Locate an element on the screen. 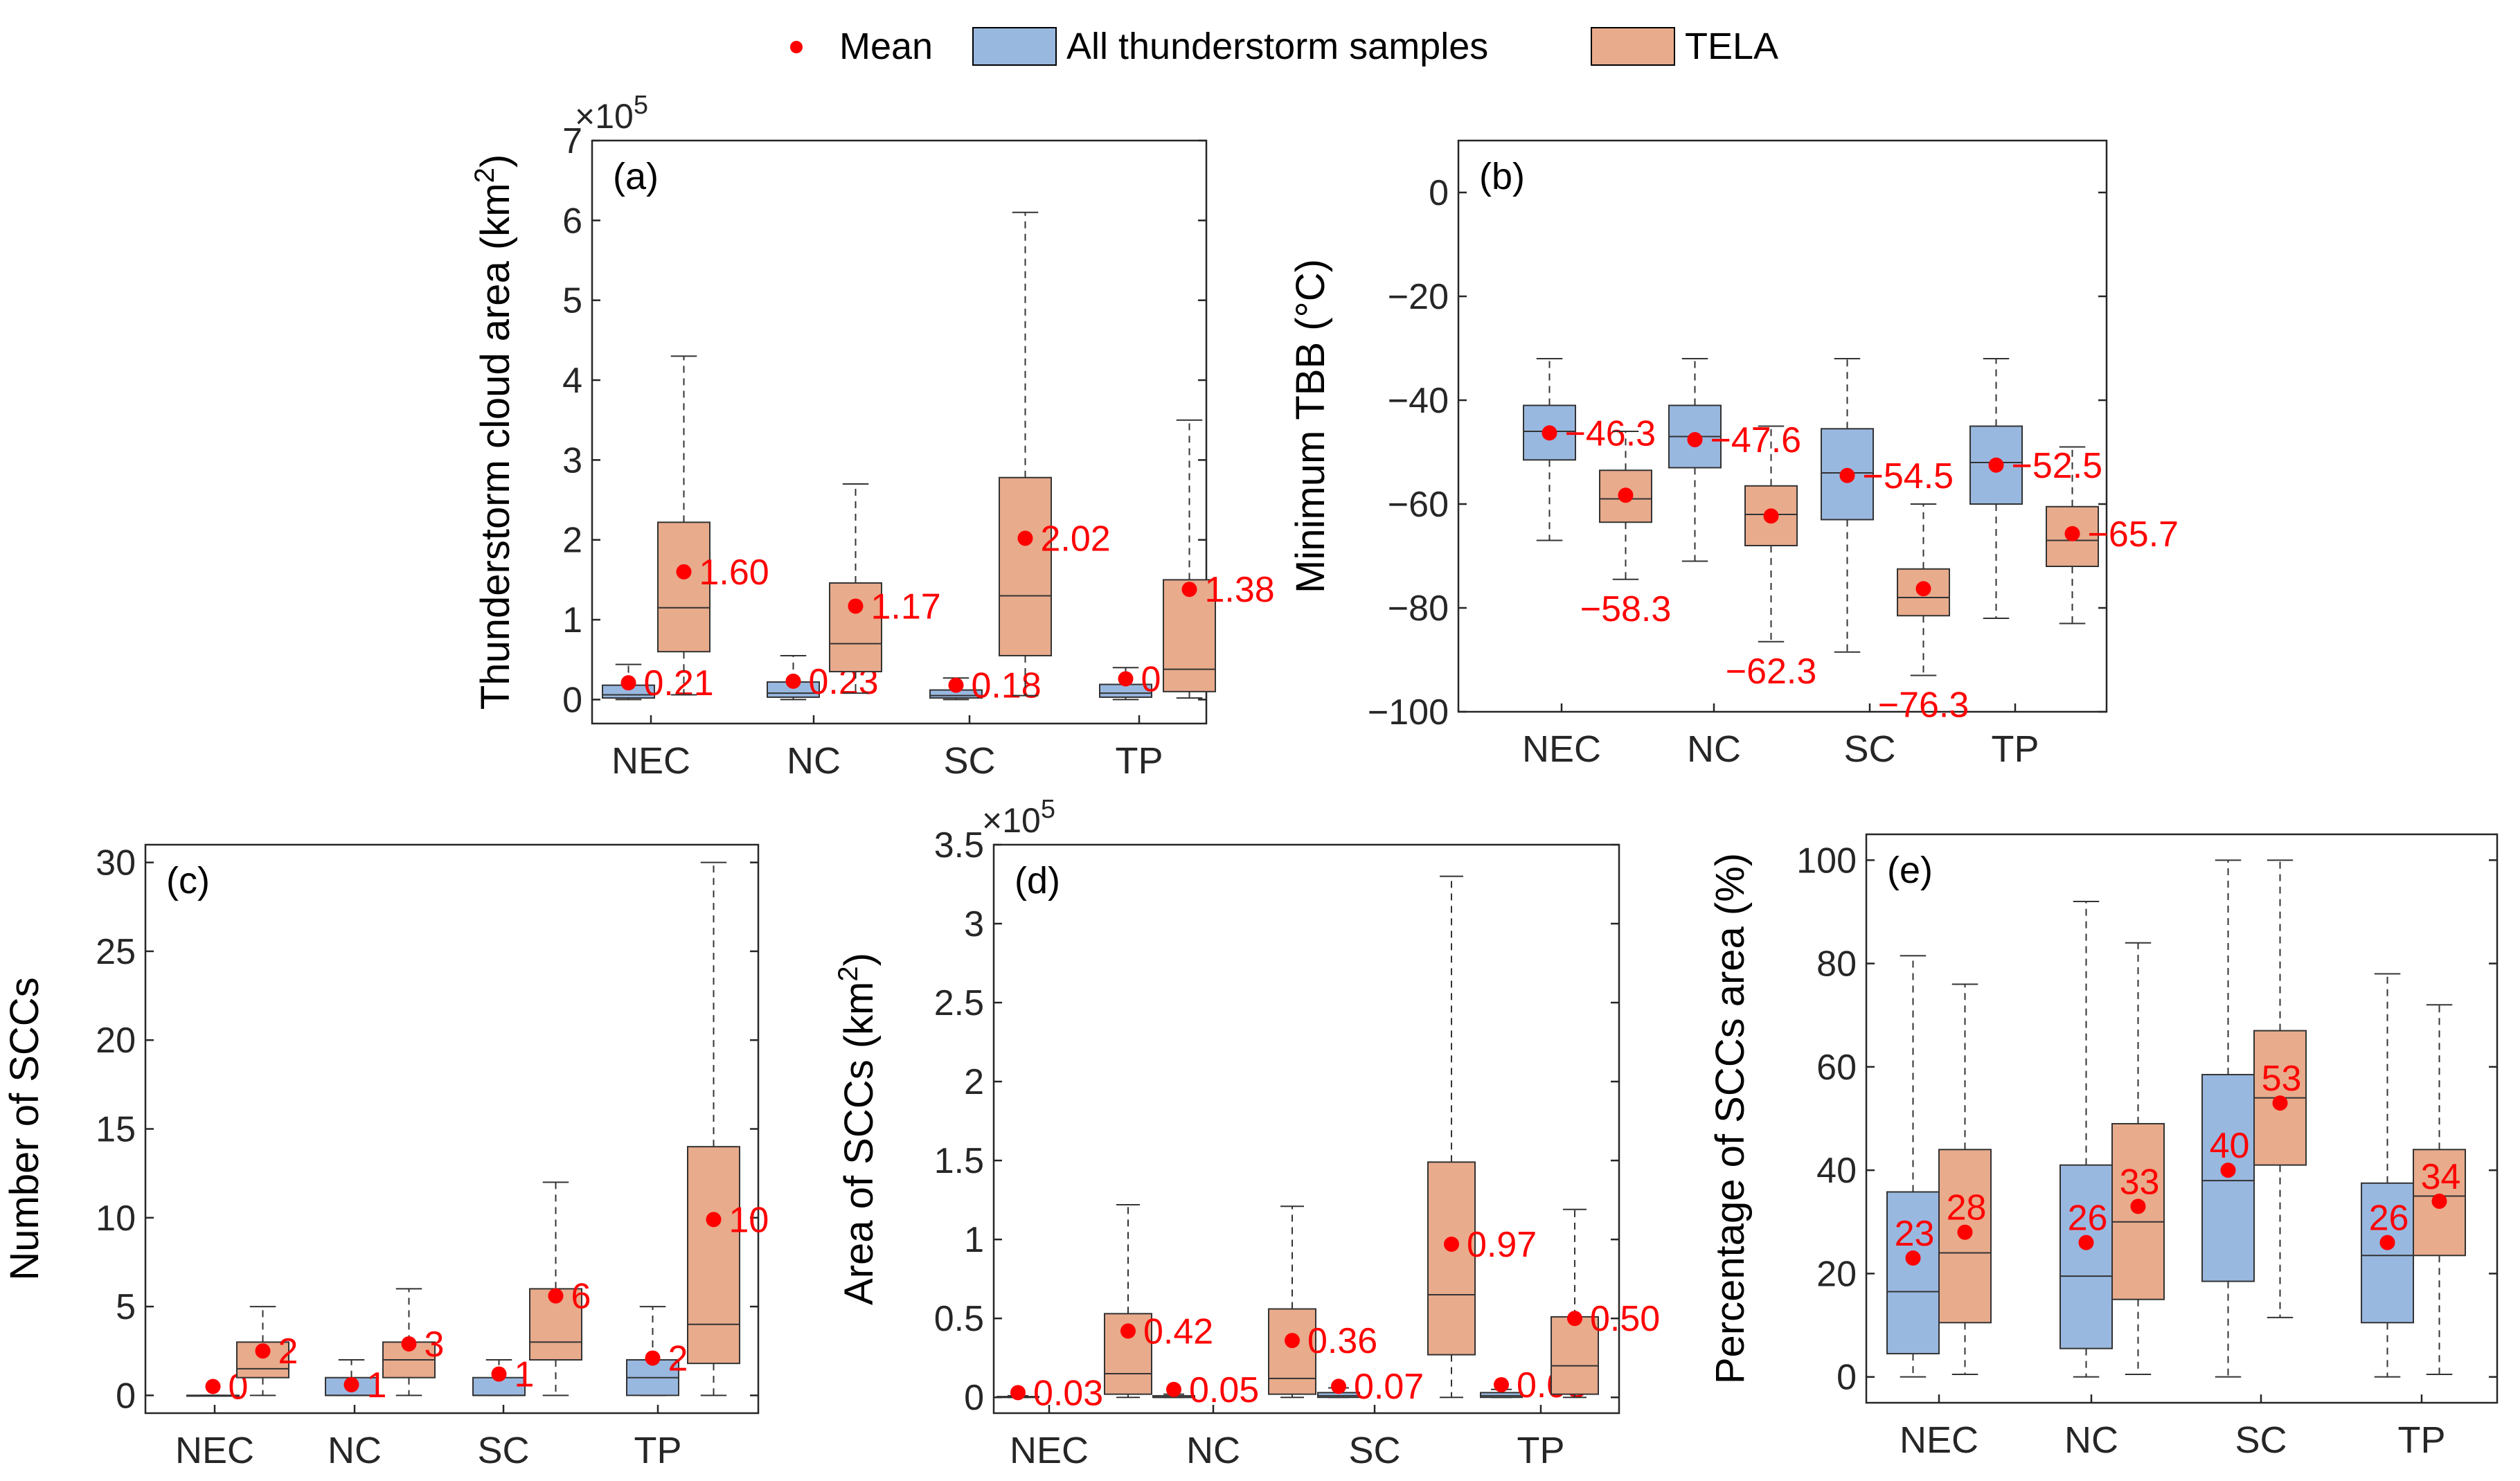 This screenshot has width=2520, height=1481. ytick-label-b-0: −100 is located at coordinates (1408, 713).